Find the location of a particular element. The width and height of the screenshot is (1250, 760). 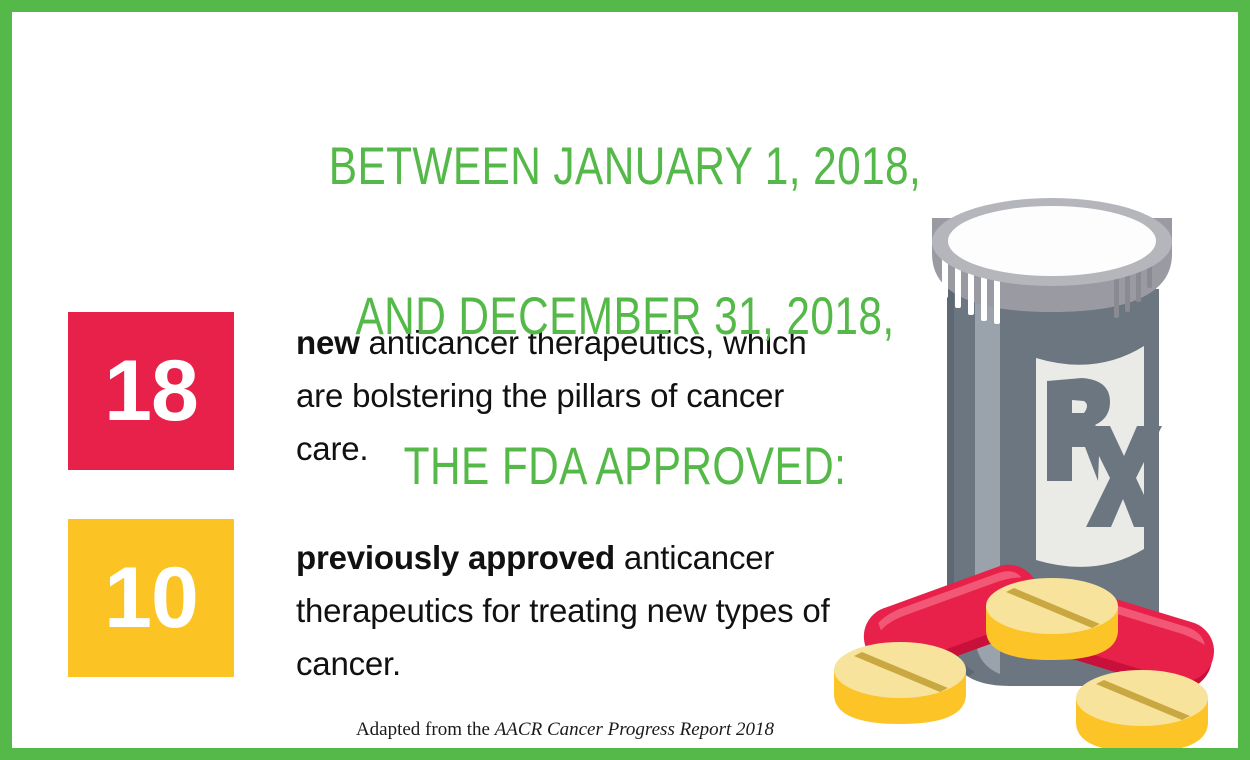

tablet-middle is located at coordinates (1052, 619).